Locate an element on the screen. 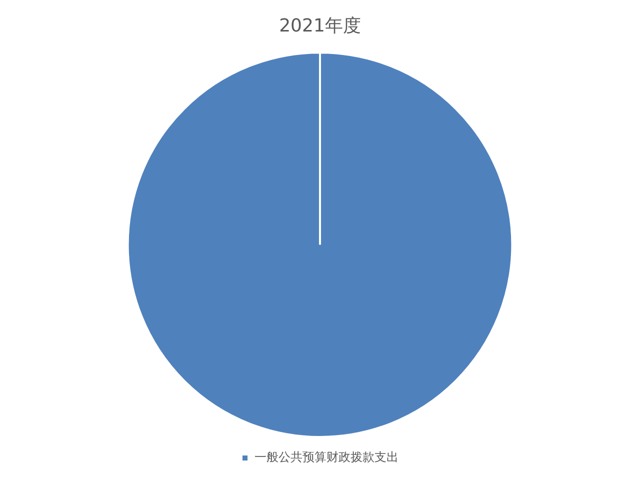 This screenshot has width=640, height=480. chart-title: 2021年度 is located at coordinates (320, 25).